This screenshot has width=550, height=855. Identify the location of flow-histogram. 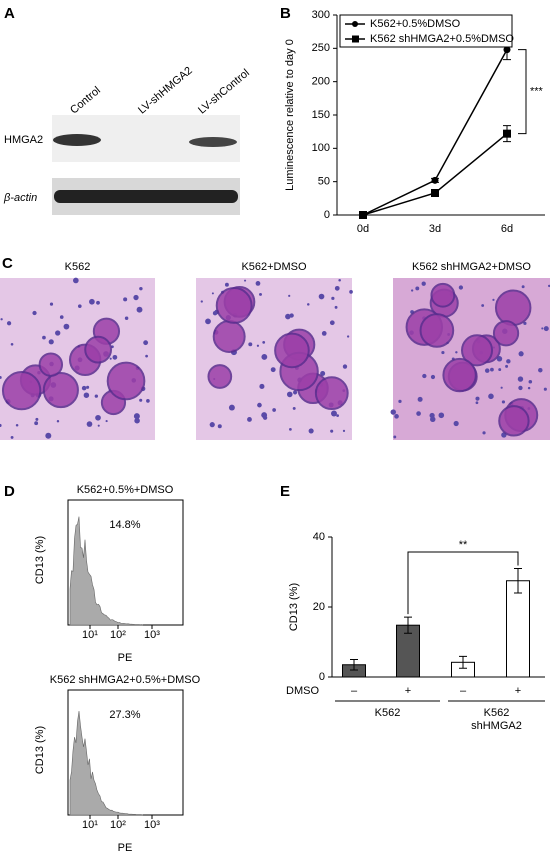
(106, 571).